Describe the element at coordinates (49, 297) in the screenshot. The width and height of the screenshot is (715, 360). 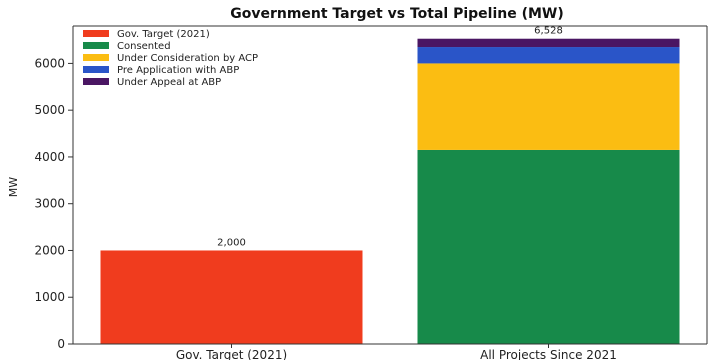
I see `y-tick-label: 1000` at that location.